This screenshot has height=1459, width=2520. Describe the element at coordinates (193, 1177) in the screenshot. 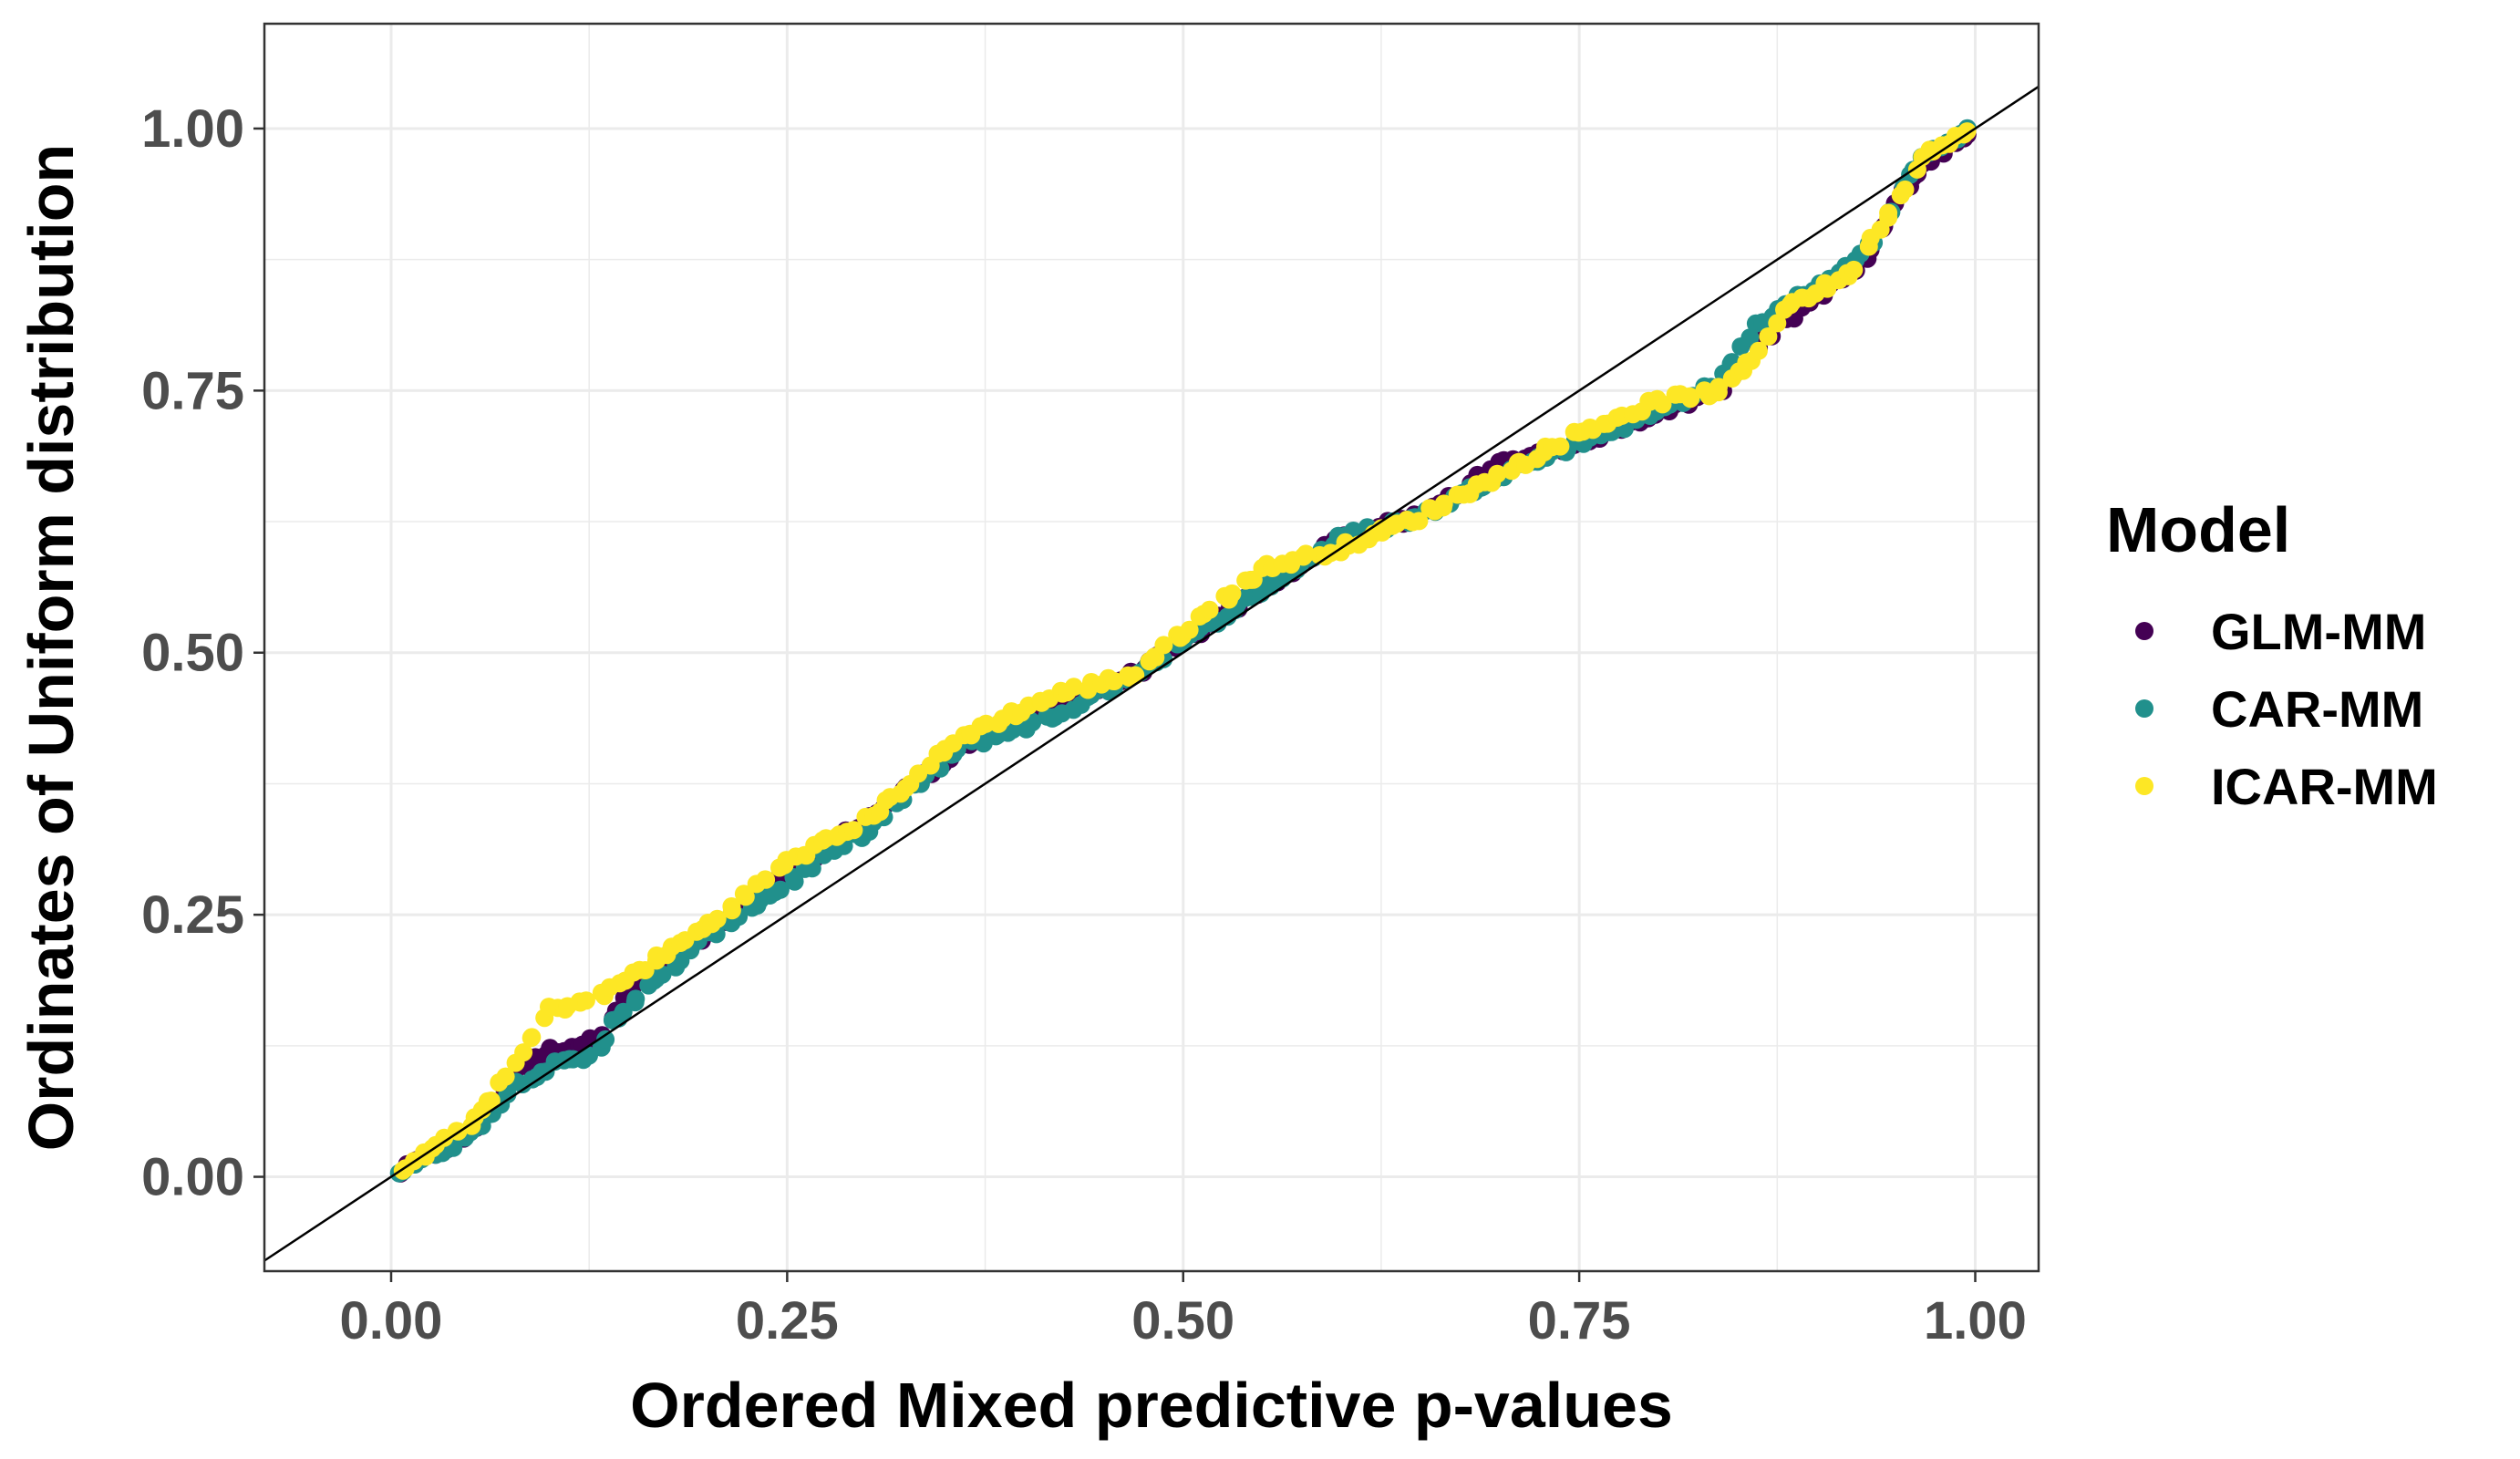

I see `y-tick-label: 0.00` at that location.